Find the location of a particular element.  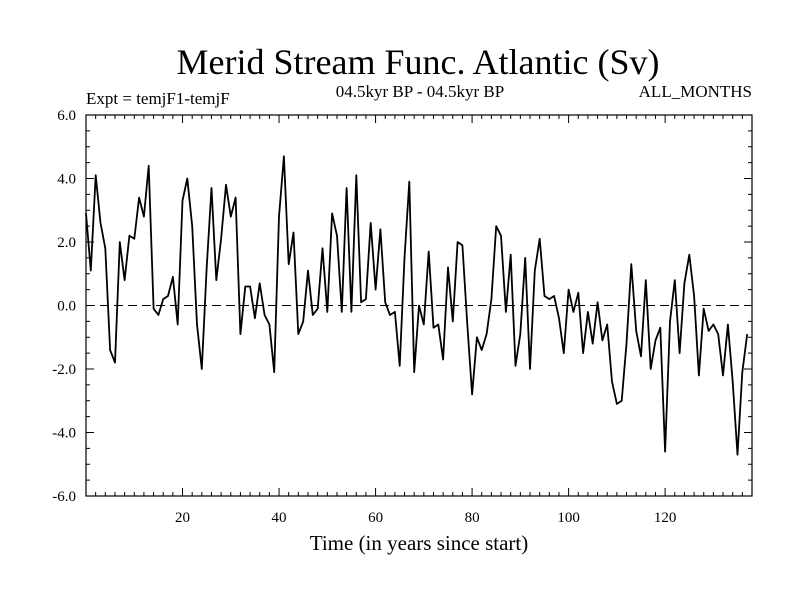

y-tick-label: -2.0 is located at coordinates (64, 370).